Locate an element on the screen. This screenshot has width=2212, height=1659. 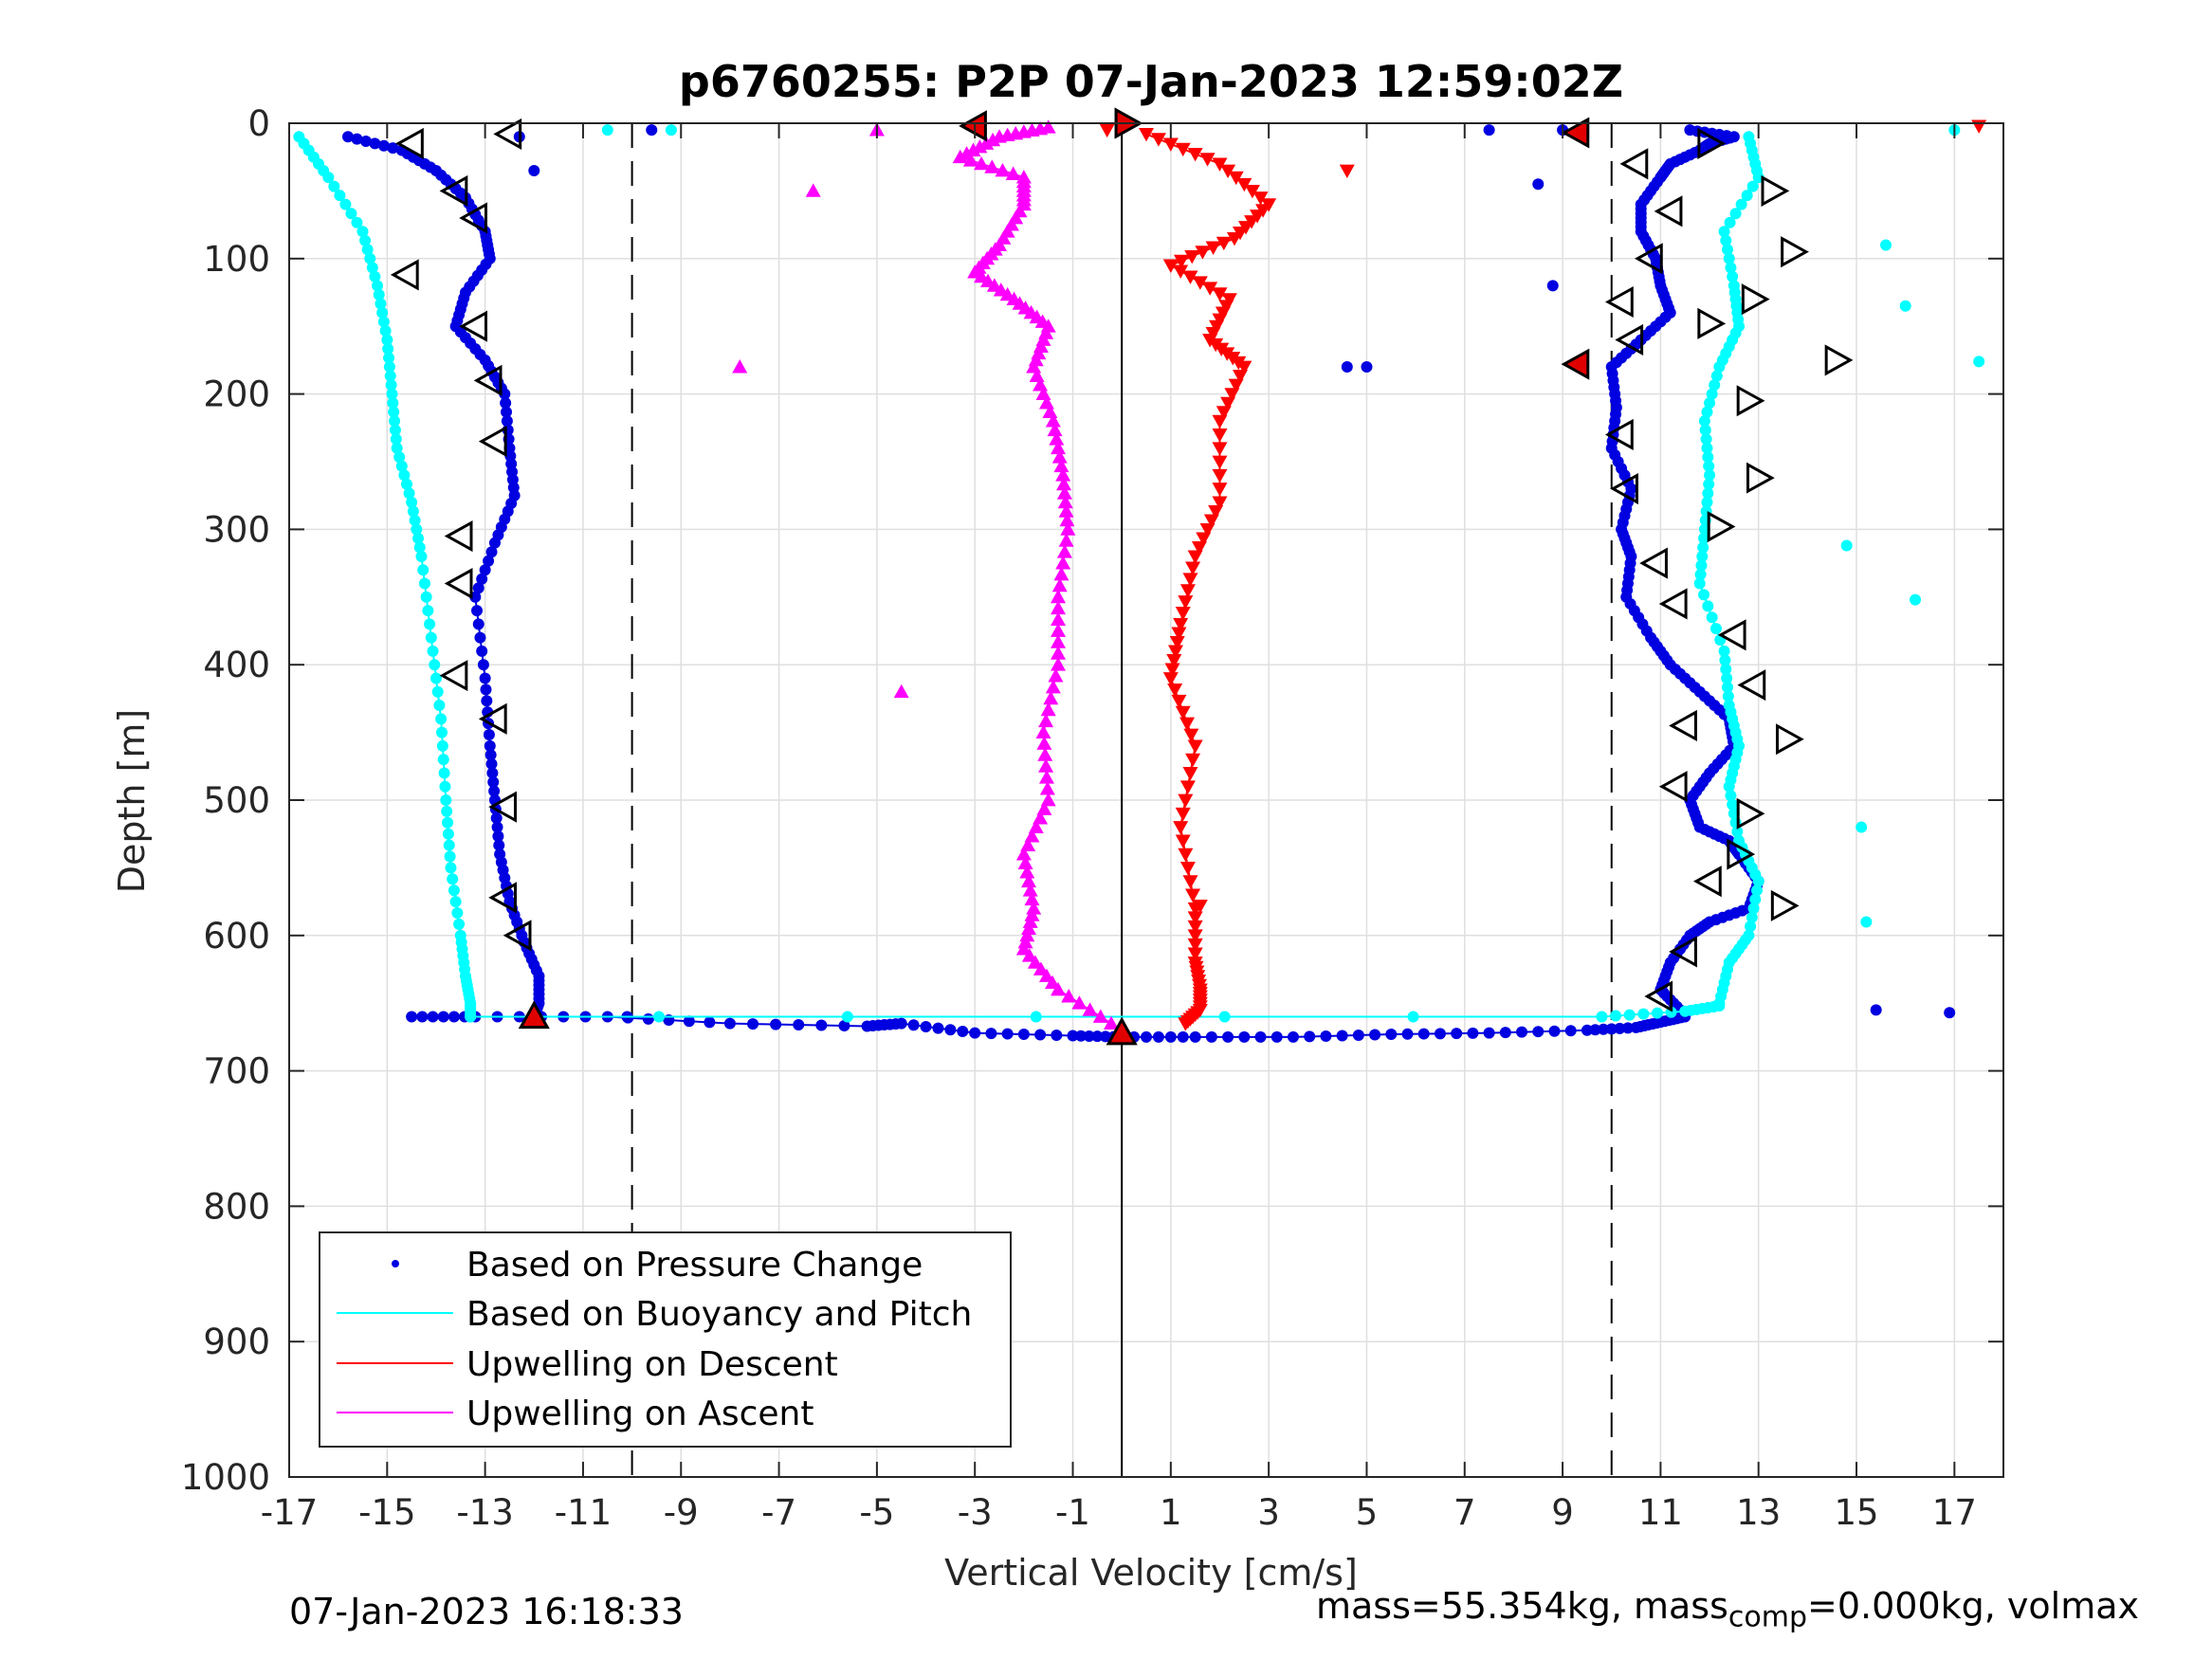
x-axis-label: Vertical Velocity [cm/s] is located at coordinates (1151, 1573).